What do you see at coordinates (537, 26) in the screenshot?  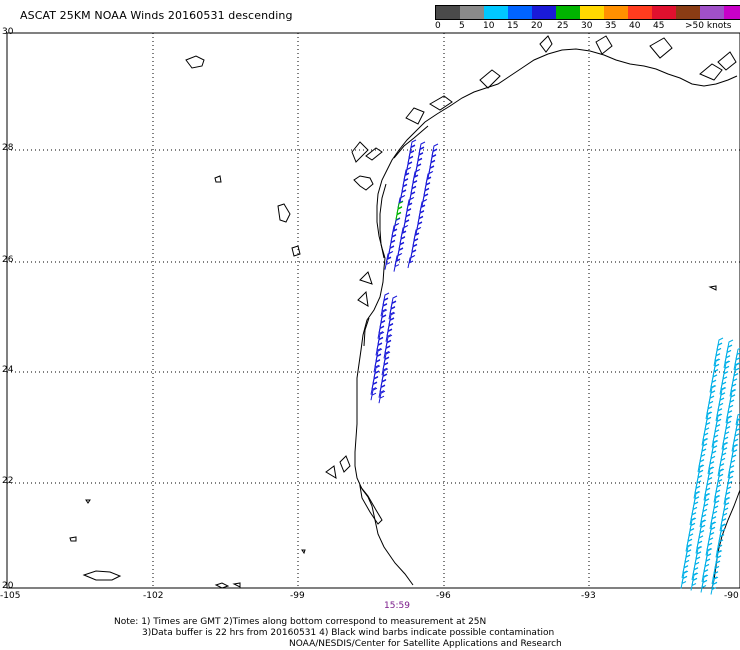 I see `legend-label: 20` at bounding box center [537, 26].